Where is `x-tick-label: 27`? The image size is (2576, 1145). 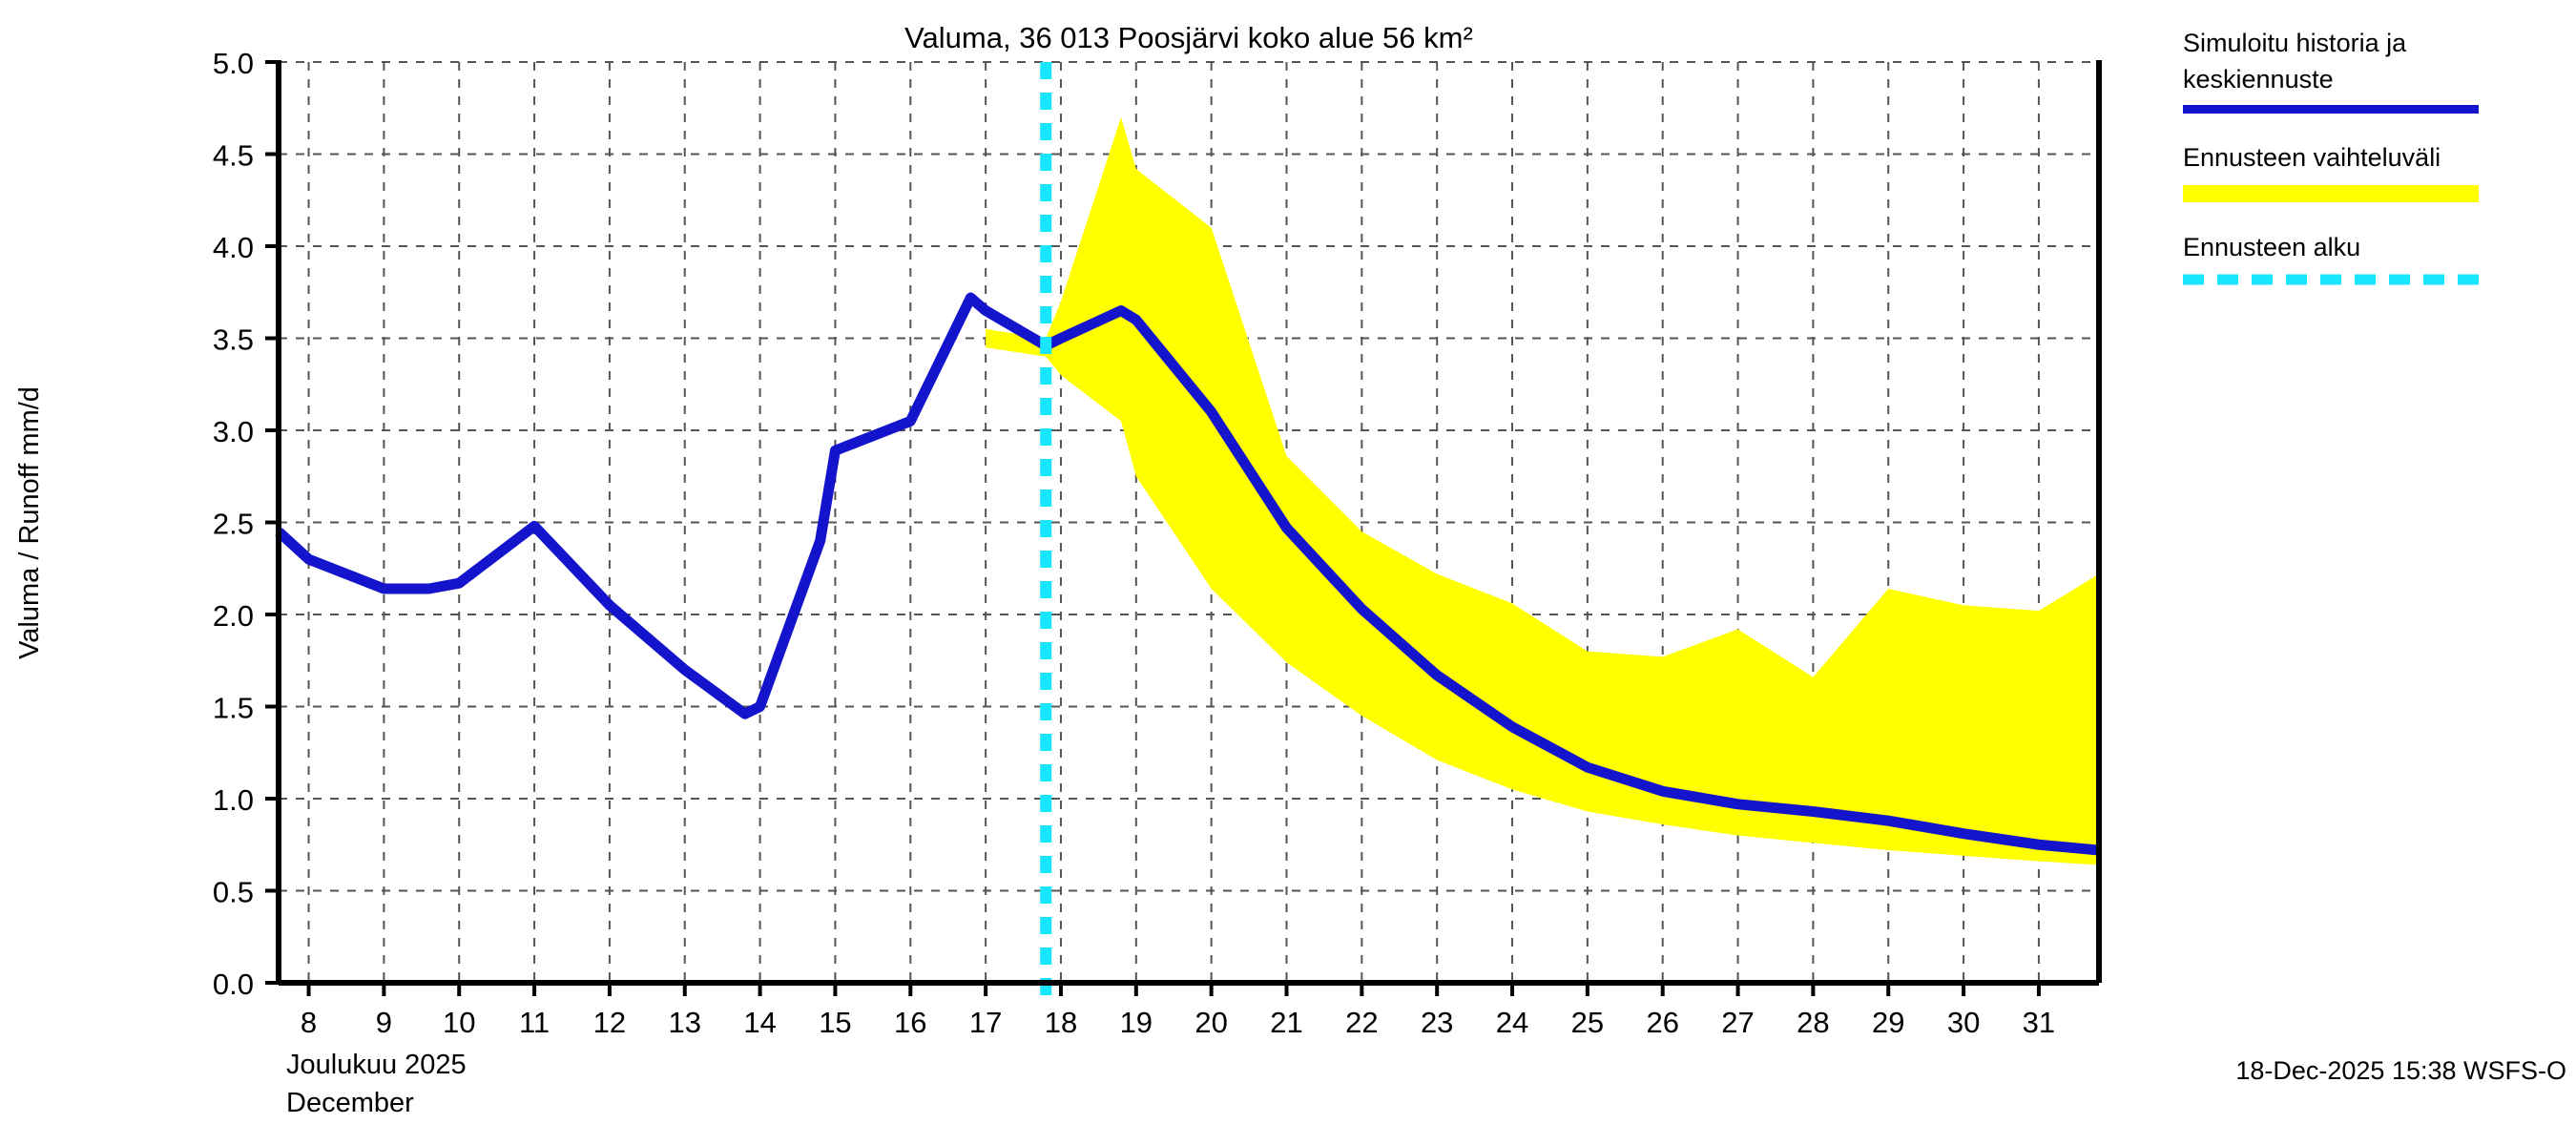 x-tick-label: 27 is located at coordinates (1737, 1022).